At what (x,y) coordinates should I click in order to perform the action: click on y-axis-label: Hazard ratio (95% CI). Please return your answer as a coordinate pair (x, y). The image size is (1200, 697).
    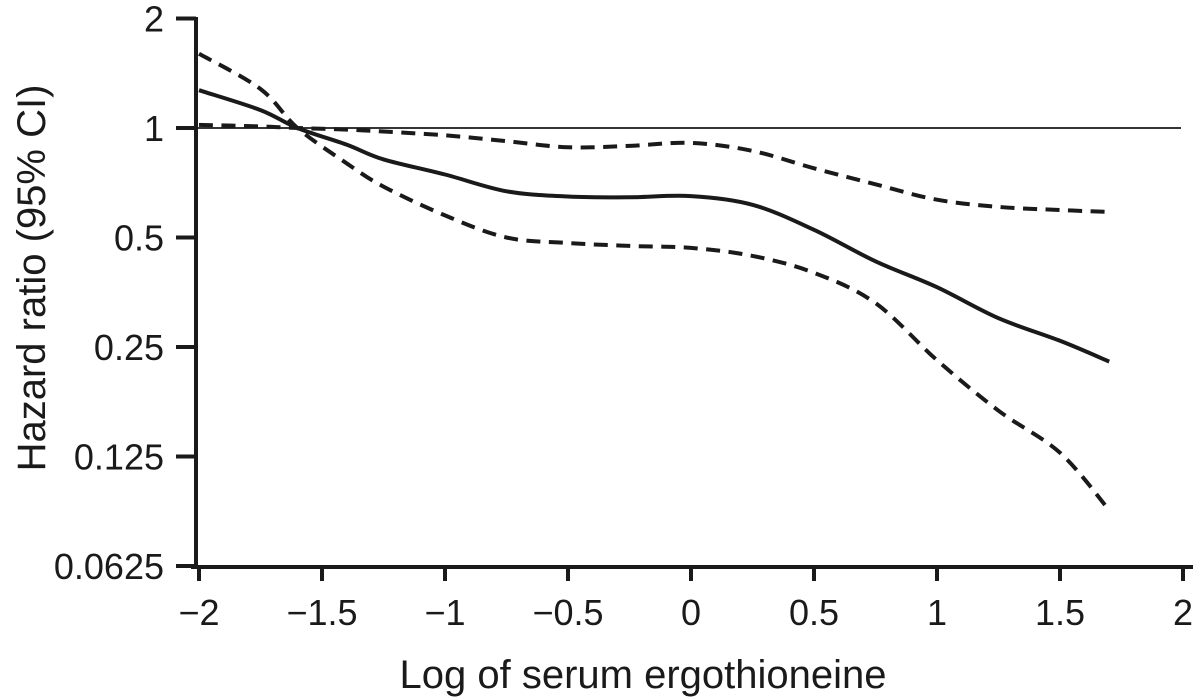
    Looking at the image, I should click on (32, 278).